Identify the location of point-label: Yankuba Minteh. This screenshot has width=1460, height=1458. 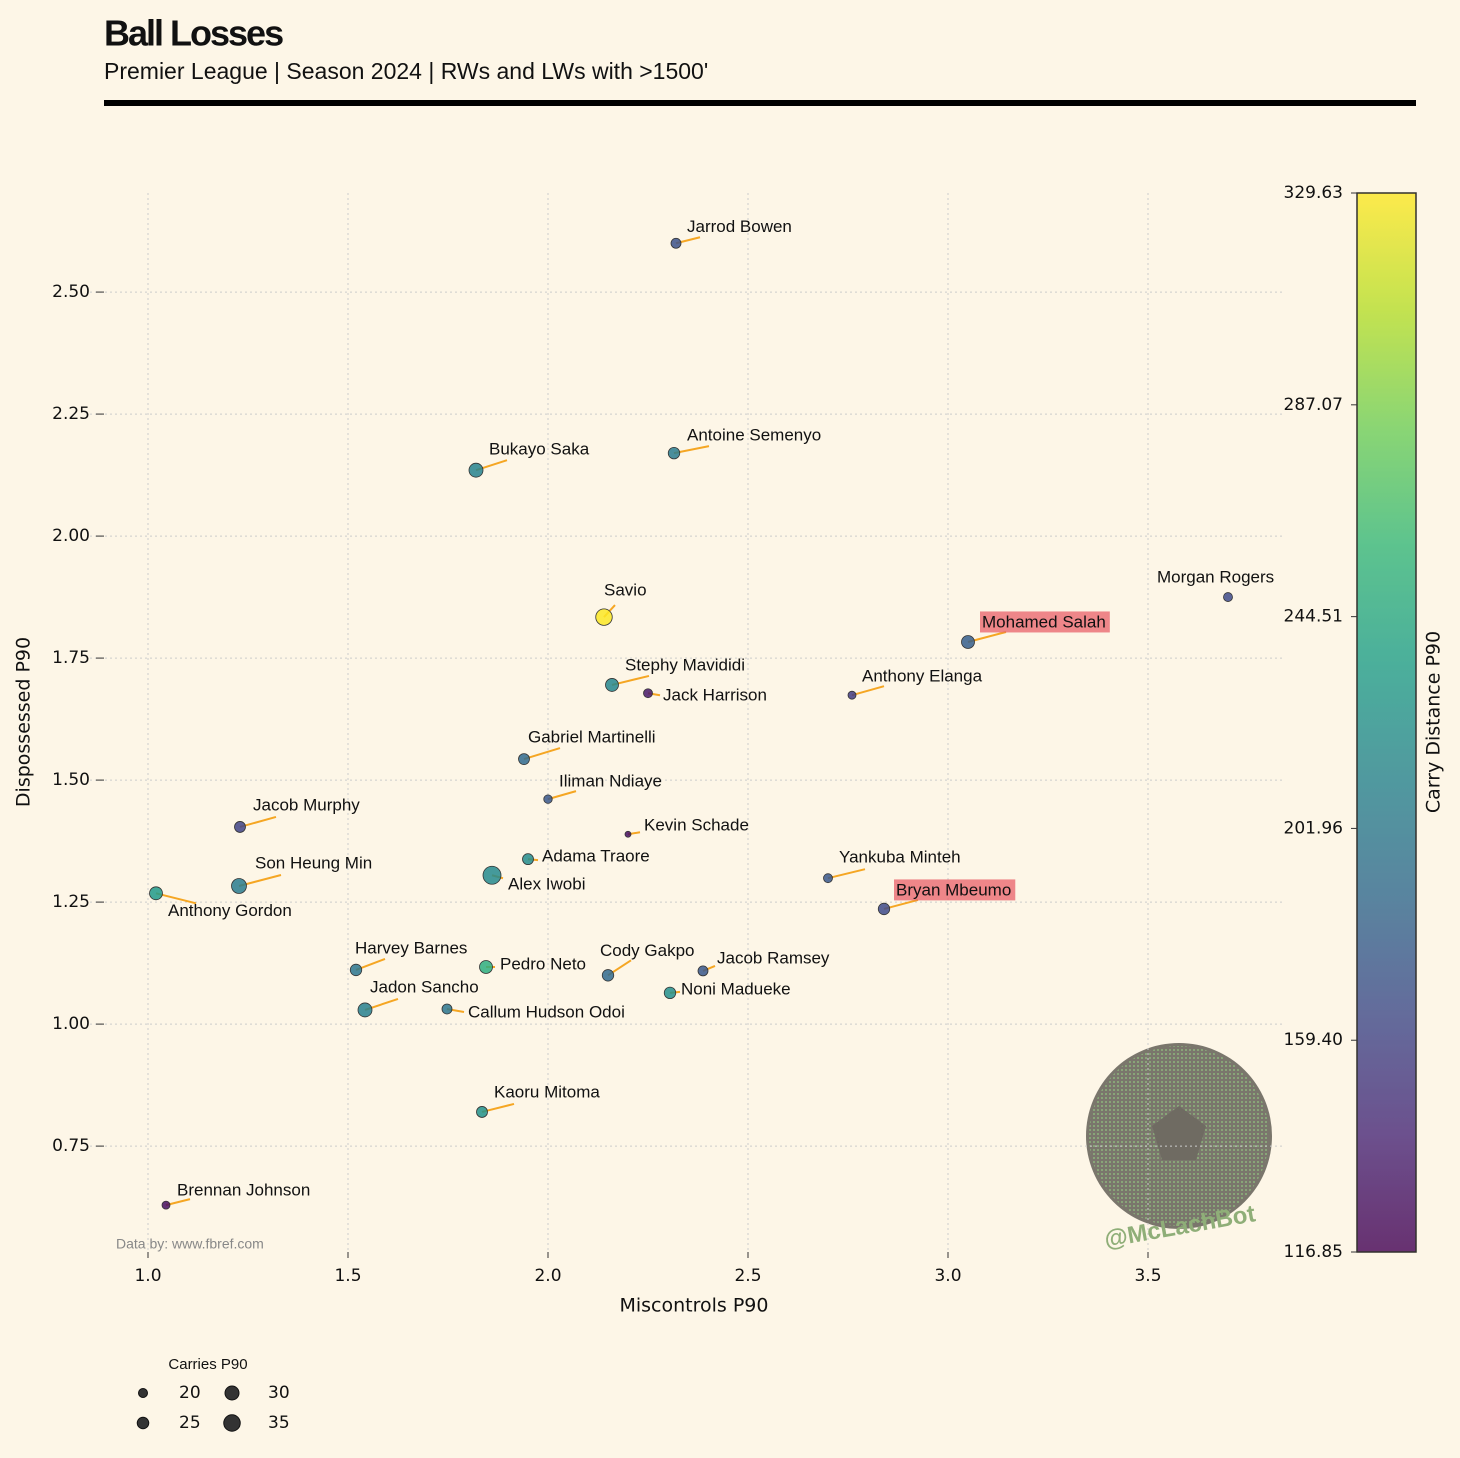
(900, 857).